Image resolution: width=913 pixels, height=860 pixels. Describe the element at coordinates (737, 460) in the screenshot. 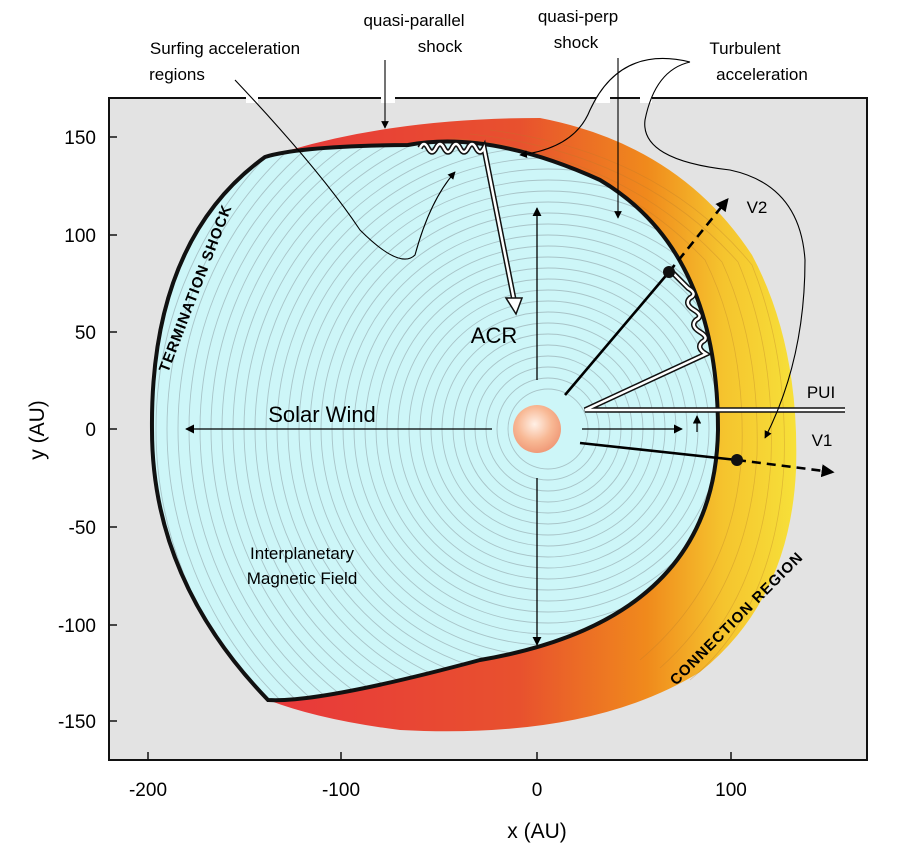

I see `v1-dot` at that location.